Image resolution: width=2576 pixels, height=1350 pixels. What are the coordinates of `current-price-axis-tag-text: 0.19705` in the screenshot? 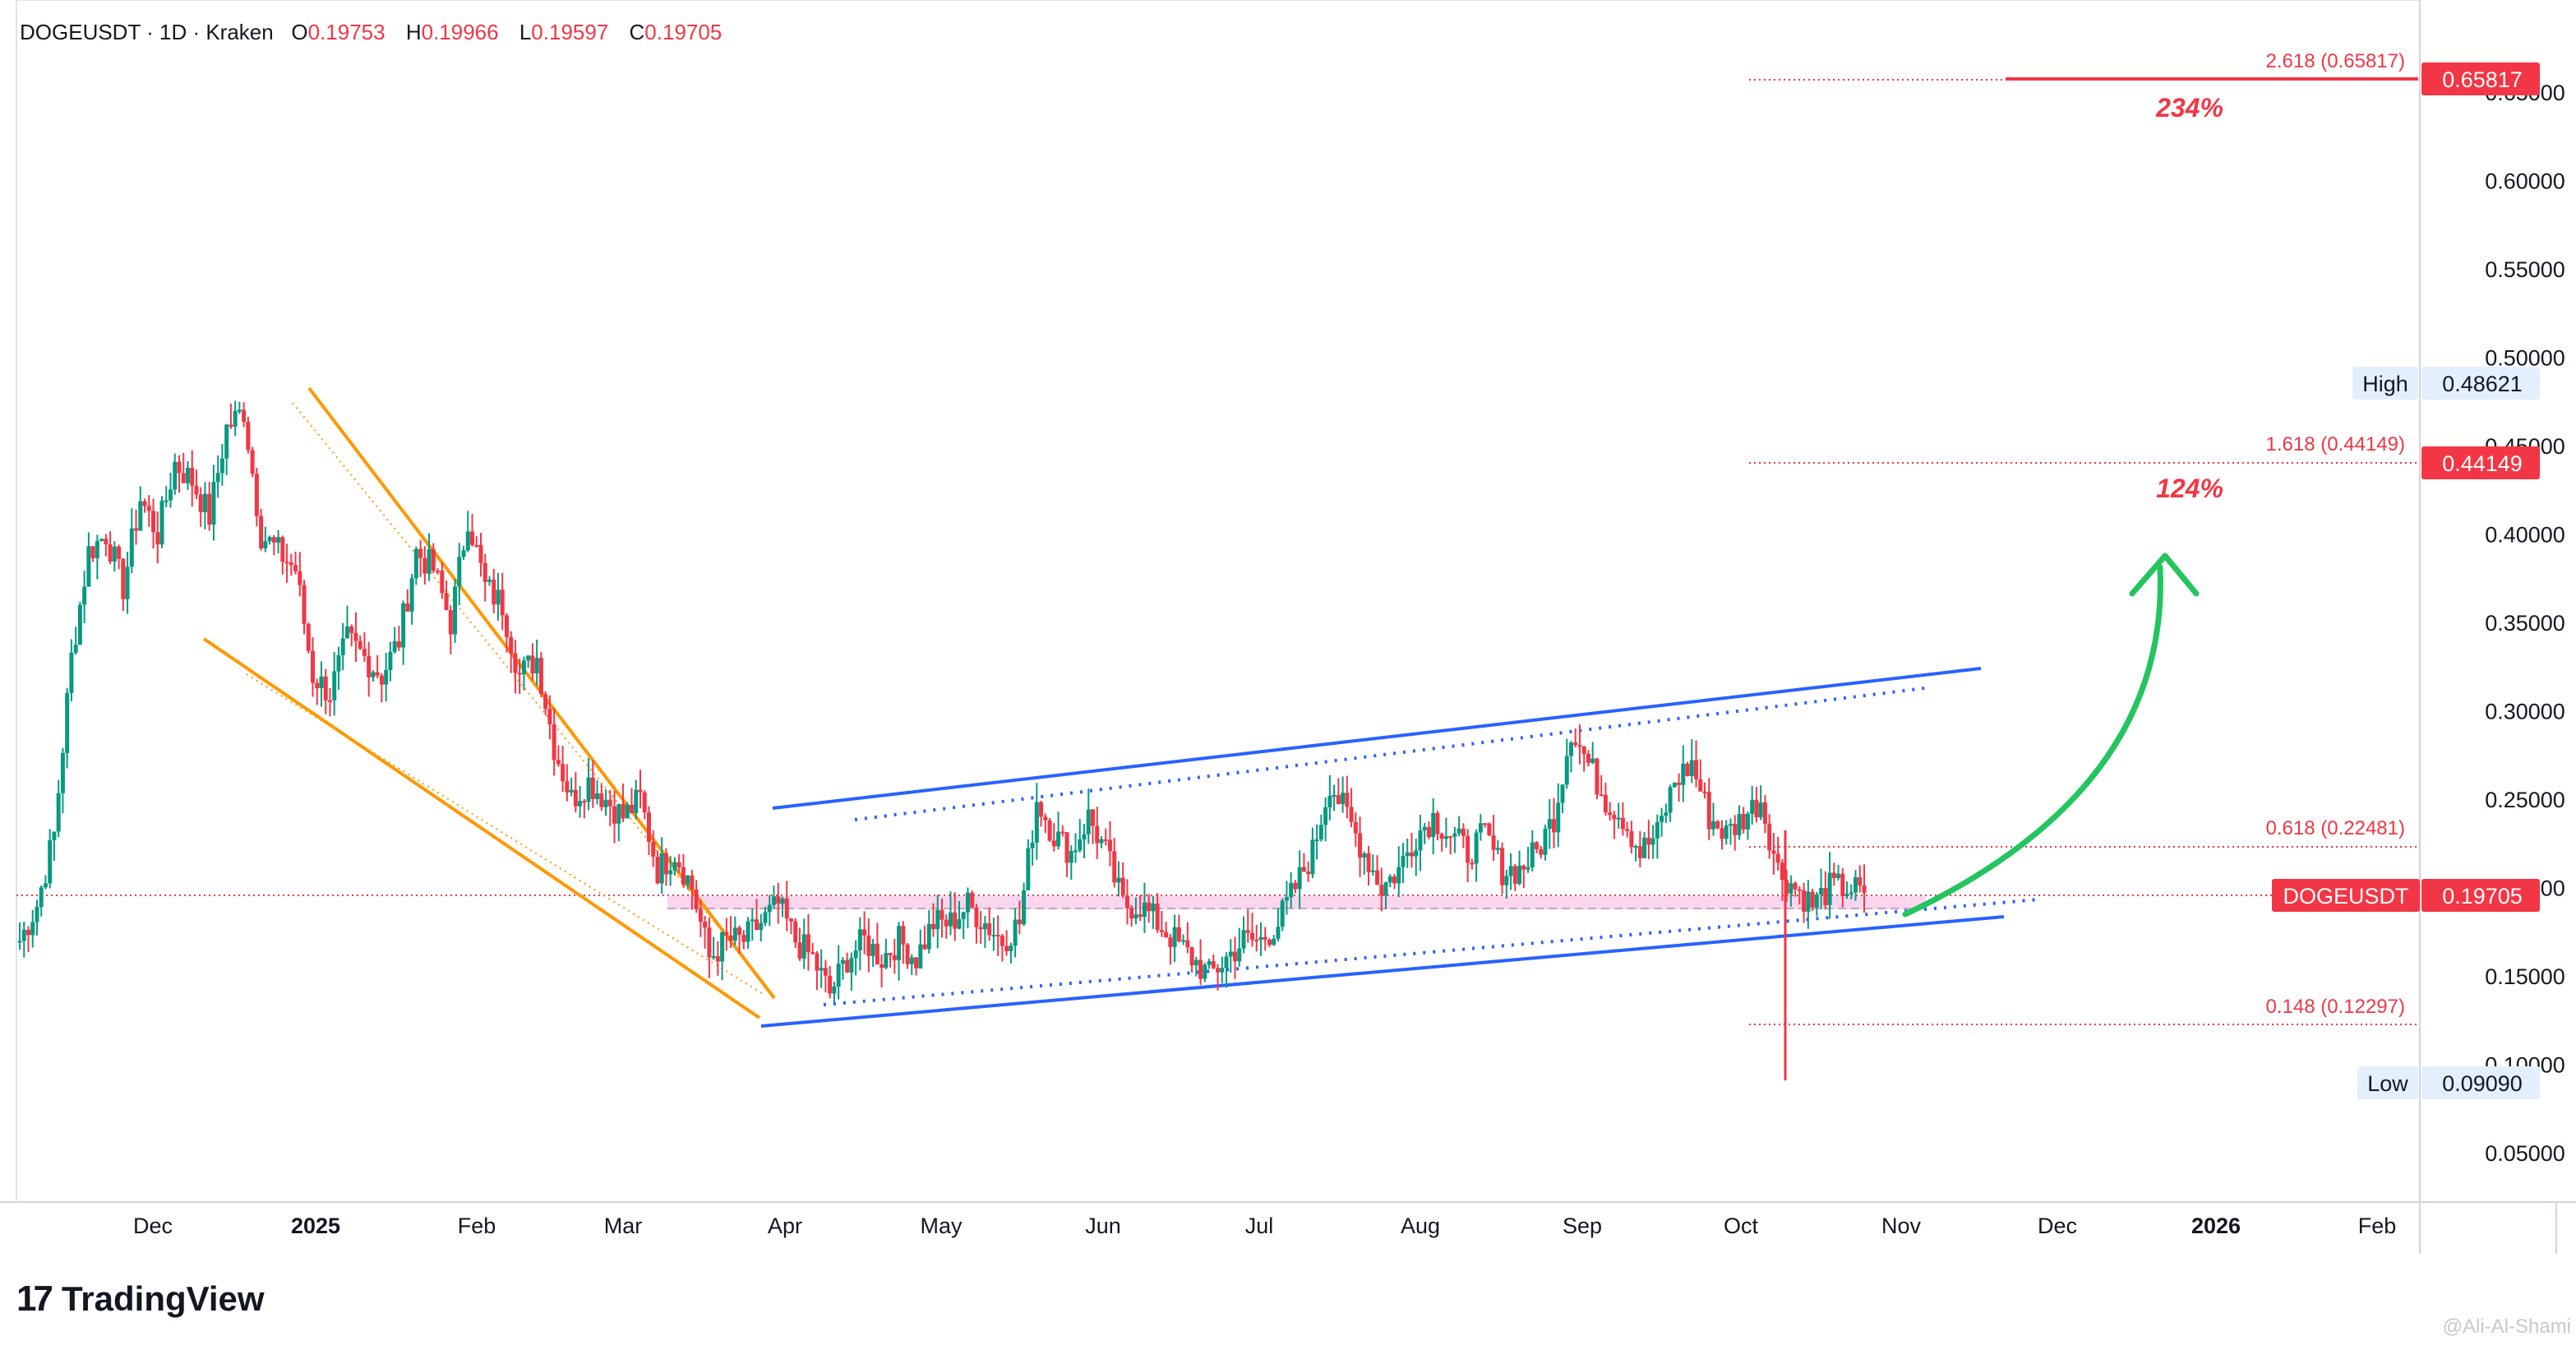 It's located at (2483, 896).